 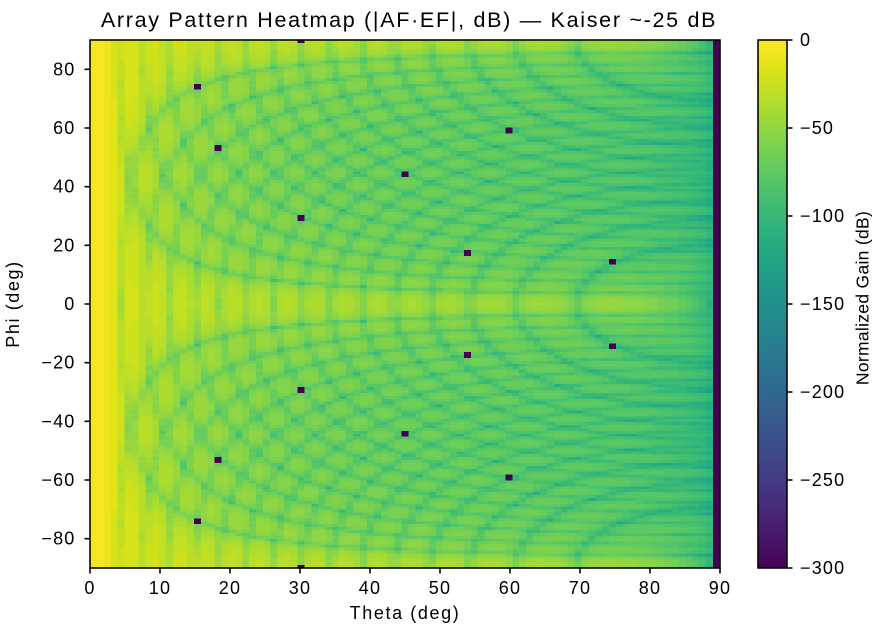 I want to click on svg-text: 10, so click(x=160, y=588).